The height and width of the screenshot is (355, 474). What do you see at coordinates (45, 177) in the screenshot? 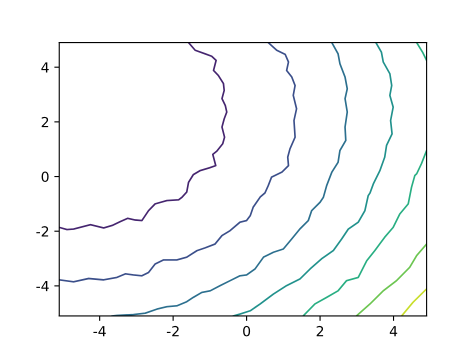
I see `y-tick-label: 0` at bounding box center [45, 177].